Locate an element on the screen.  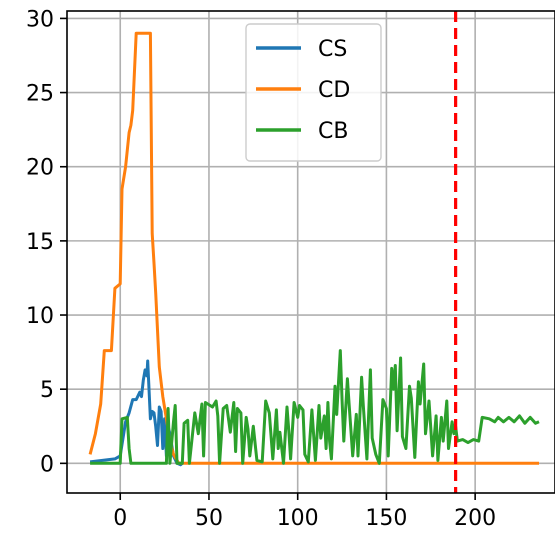
x-tick-label-1: 50 is located at coordinates (209, 518).